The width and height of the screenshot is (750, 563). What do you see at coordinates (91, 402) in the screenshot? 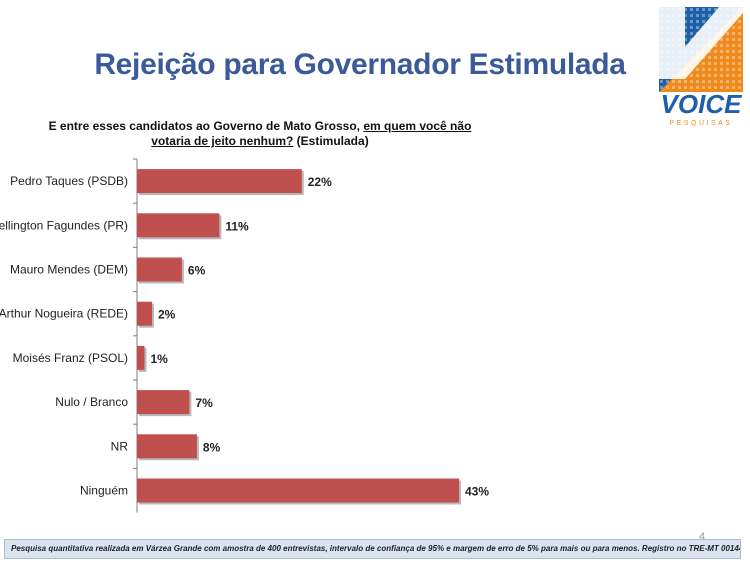
I see `category-label: Nulo / Branco` at bounding box center [91, 402].